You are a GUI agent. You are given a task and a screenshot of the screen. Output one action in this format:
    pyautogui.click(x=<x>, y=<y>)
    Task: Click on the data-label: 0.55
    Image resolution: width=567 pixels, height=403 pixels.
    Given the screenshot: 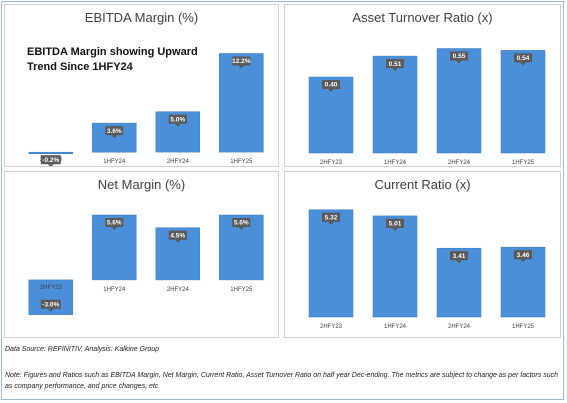 What is the action you would take?
    pyautogui.click(x=459, y=57)
    